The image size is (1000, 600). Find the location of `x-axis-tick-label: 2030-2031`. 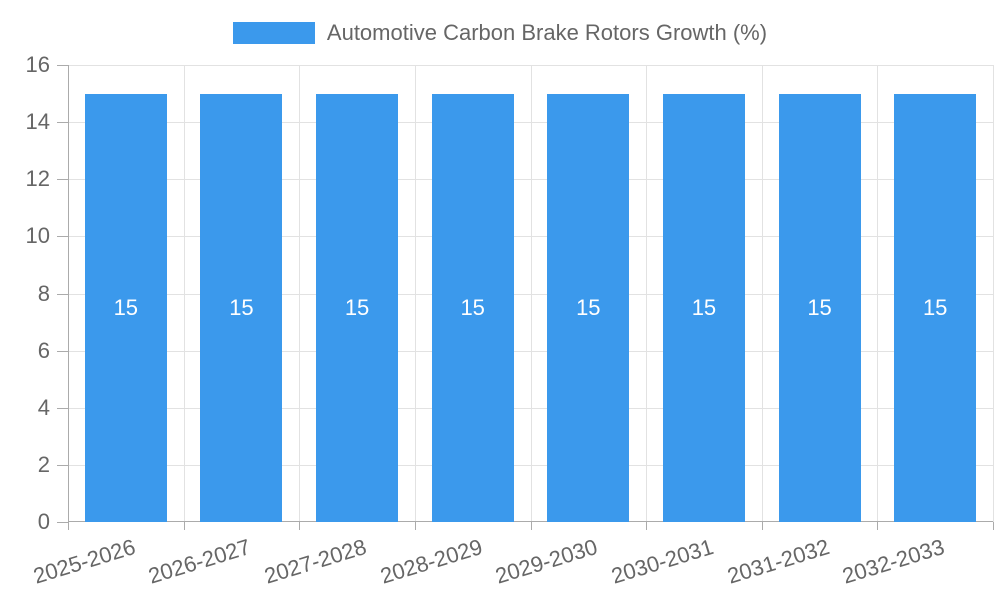

x-axis-tick-label: 2030-2031 is located at coordinates (662, 561).